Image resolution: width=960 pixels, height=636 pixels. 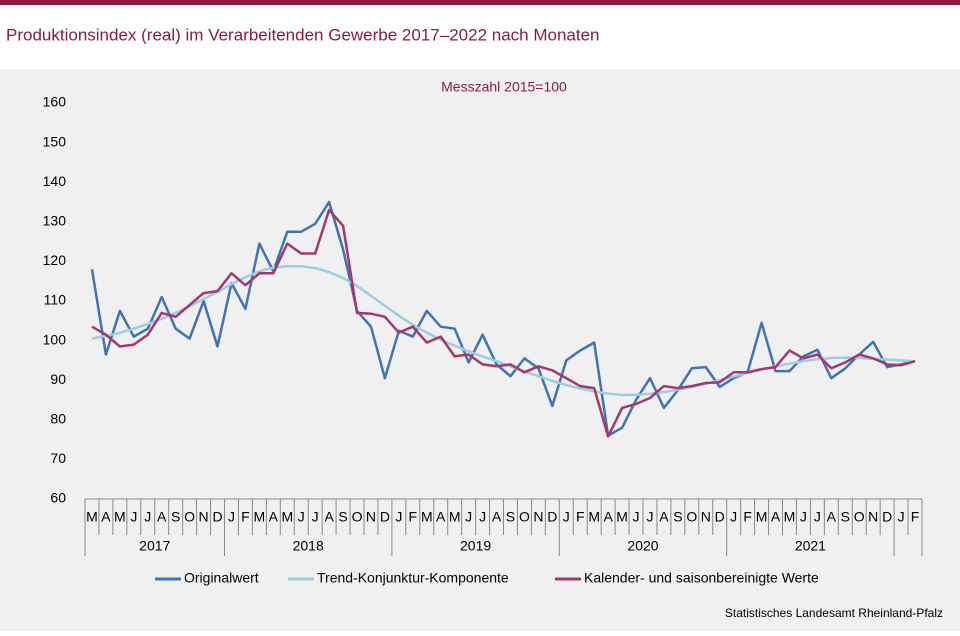 What do you see at coordinates (413, 578) in the screenshot?
I see `legend-label: Trend-Konjunktur-Komponente` at bounding box center [413, 578].